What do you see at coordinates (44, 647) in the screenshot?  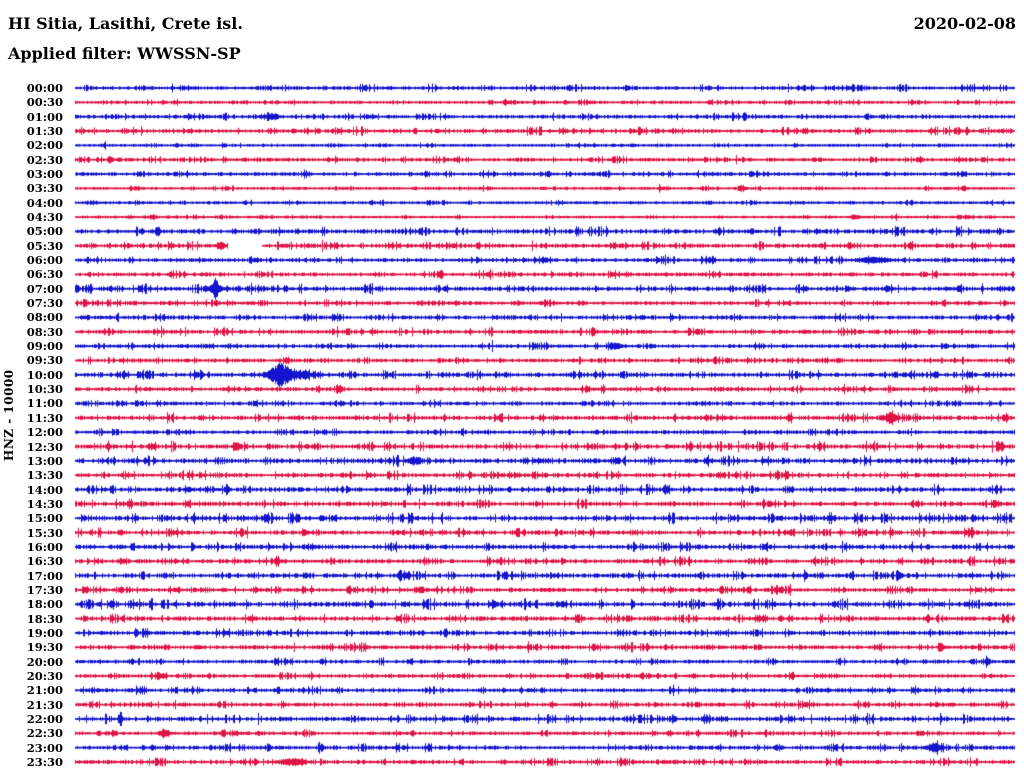 I see `time-label: 19:30` at bounding box center [44, 647].